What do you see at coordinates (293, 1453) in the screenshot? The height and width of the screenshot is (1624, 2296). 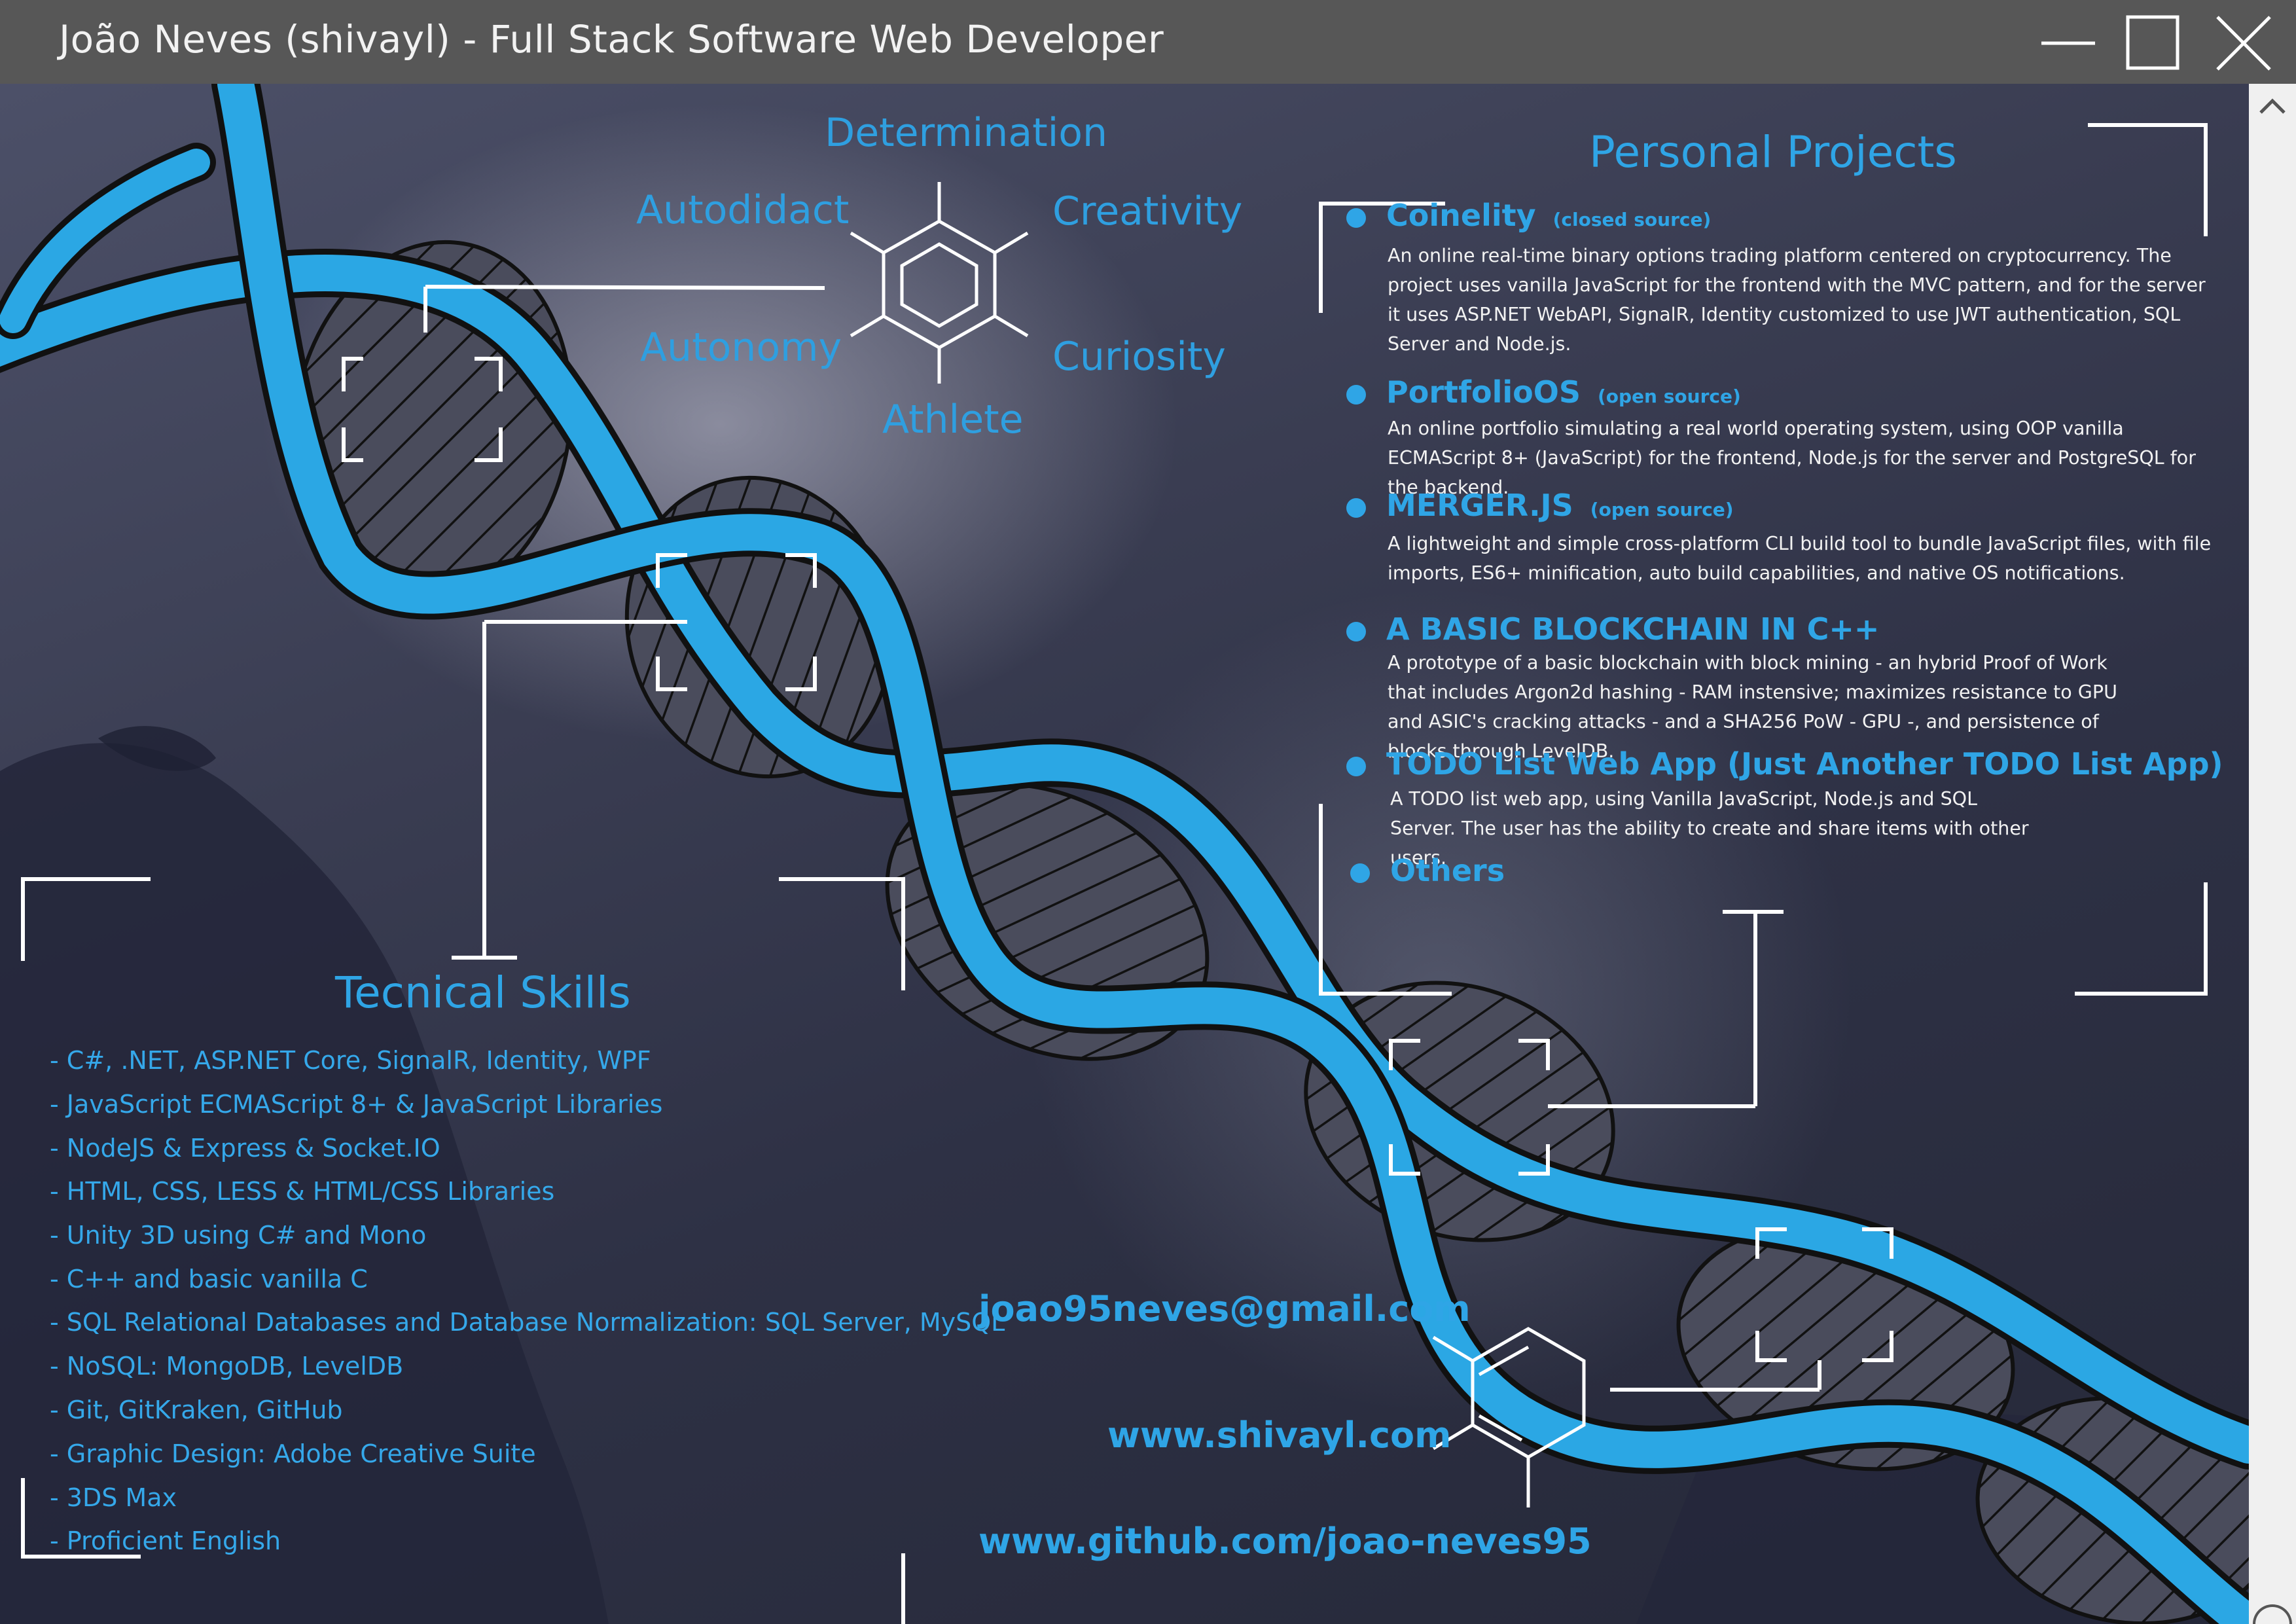 I see `skill-item: - Graphic Design: Adobe Creative Suite` at bounding box center [293, 1453].